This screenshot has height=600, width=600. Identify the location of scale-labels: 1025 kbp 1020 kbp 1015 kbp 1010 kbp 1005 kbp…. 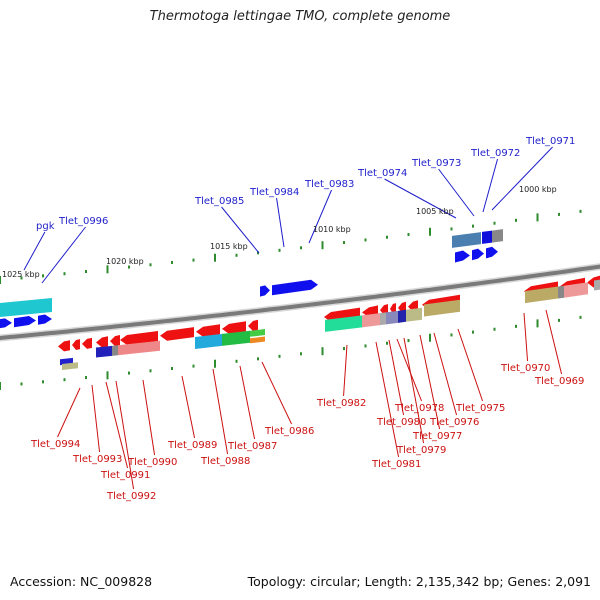
(279, 232).